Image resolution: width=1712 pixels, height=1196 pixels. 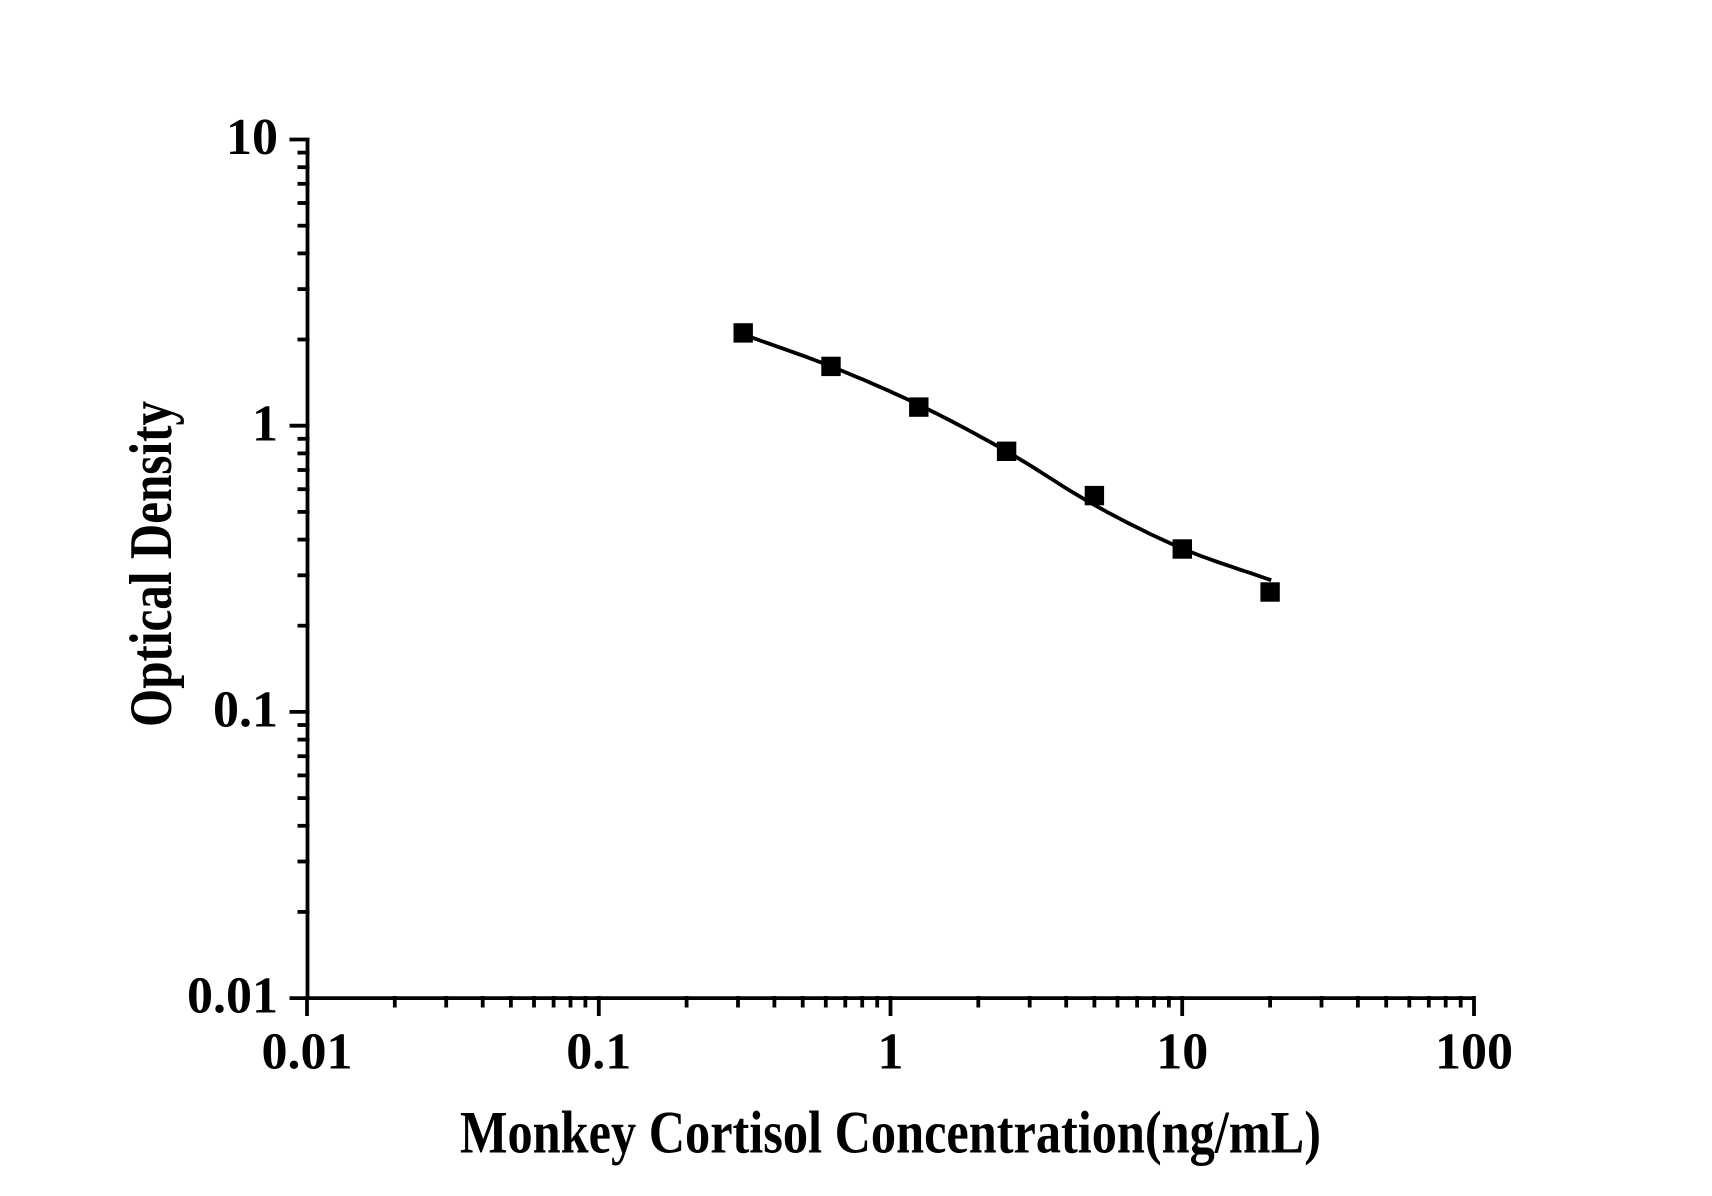 I want to click on svg-text: 100, so click(x=1474, y=1052).